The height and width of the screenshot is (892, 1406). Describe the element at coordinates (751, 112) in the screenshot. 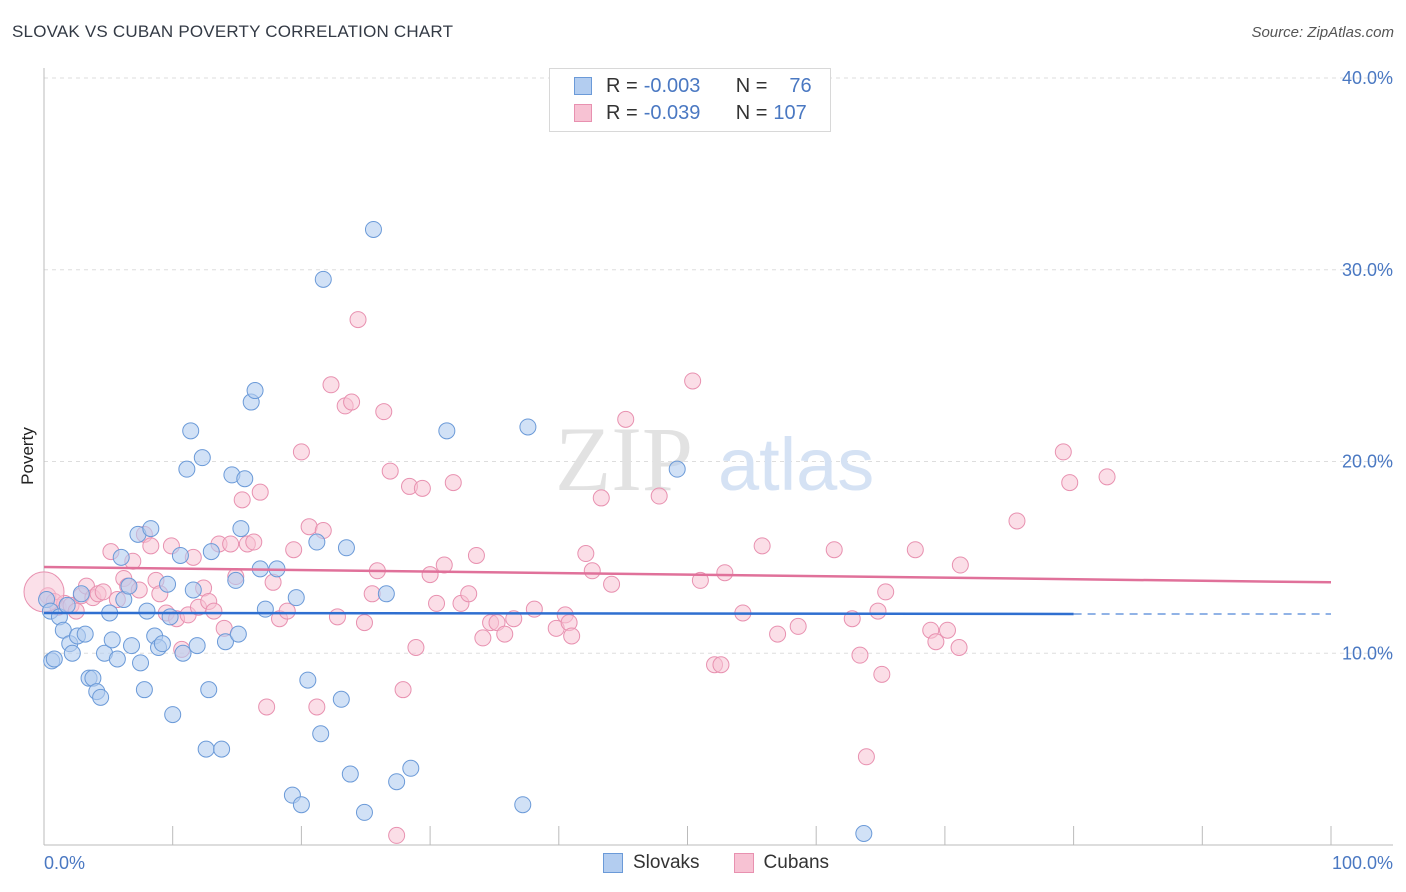

I see `legend-n-label: N =` at that location.